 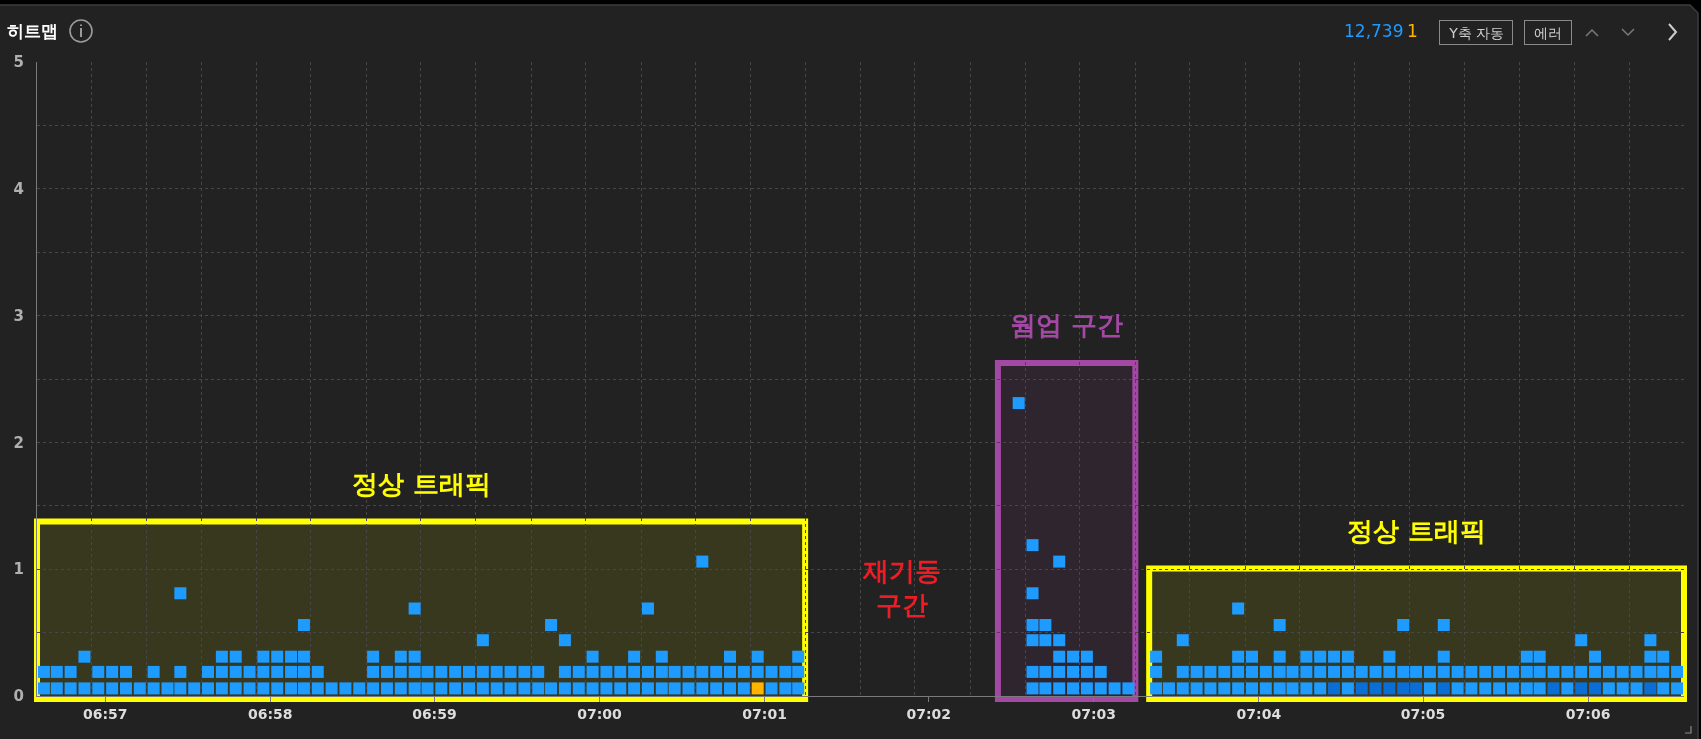 What do you see at coordinates (18, 62) in the screenshot?
I see `y-tick-label: 5` at bounding box center [18, 62].